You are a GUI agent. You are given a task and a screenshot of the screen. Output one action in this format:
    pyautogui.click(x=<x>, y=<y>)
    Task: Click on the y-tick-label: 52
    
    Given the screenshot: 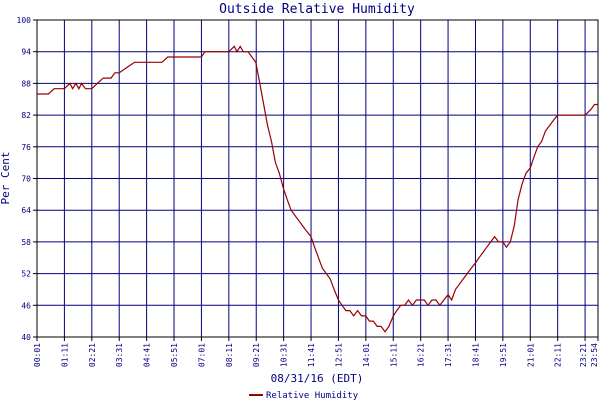 What is the action you would take?
    pyautogui.click(x=26, y=274)
    